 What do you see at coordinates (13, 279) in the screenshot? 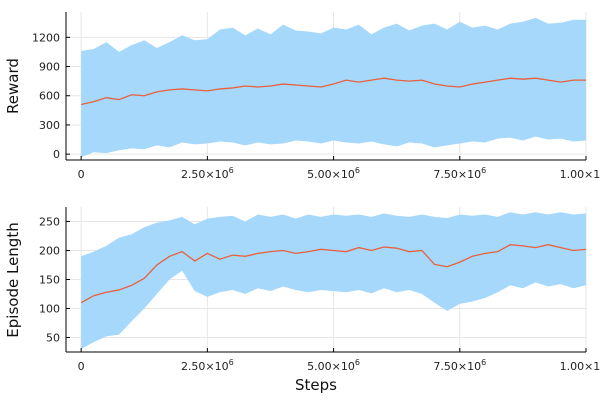
I see `y-axis-label: Episode Length` at bounding box center [13, 279].